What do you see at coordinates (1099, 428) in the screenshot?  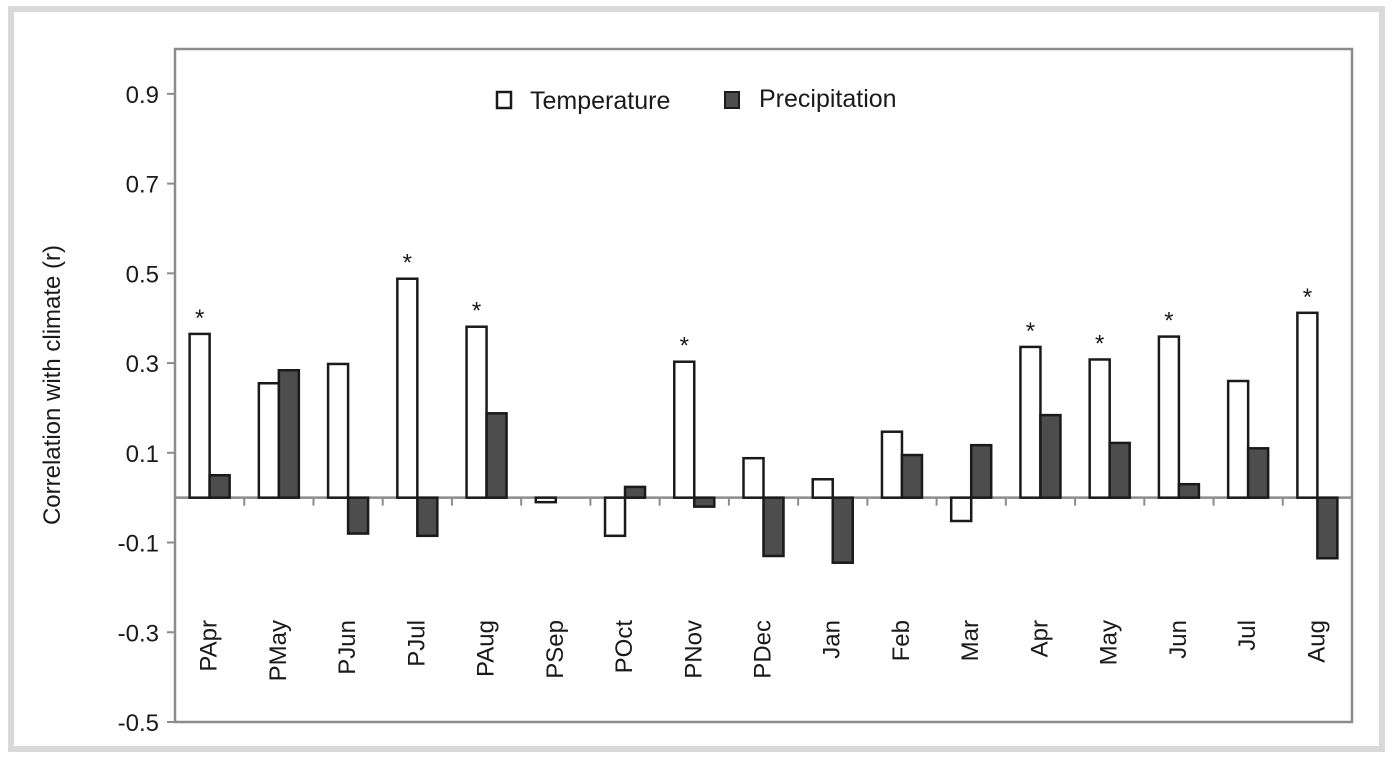 I see `bar-temperature-may` at bounding box center [1099, 428].